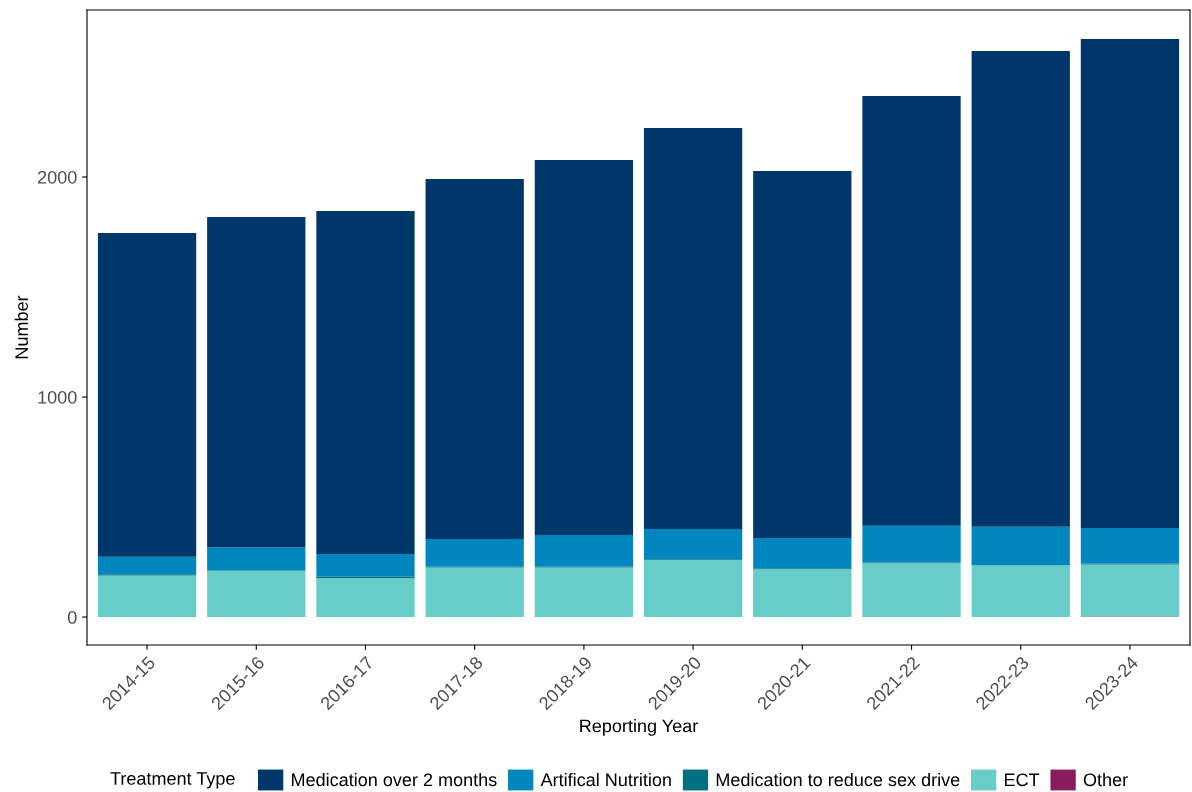  Describe the element at coordinates (21, 327) in the screenshot. I see `y-axis-title: Number` at that location.